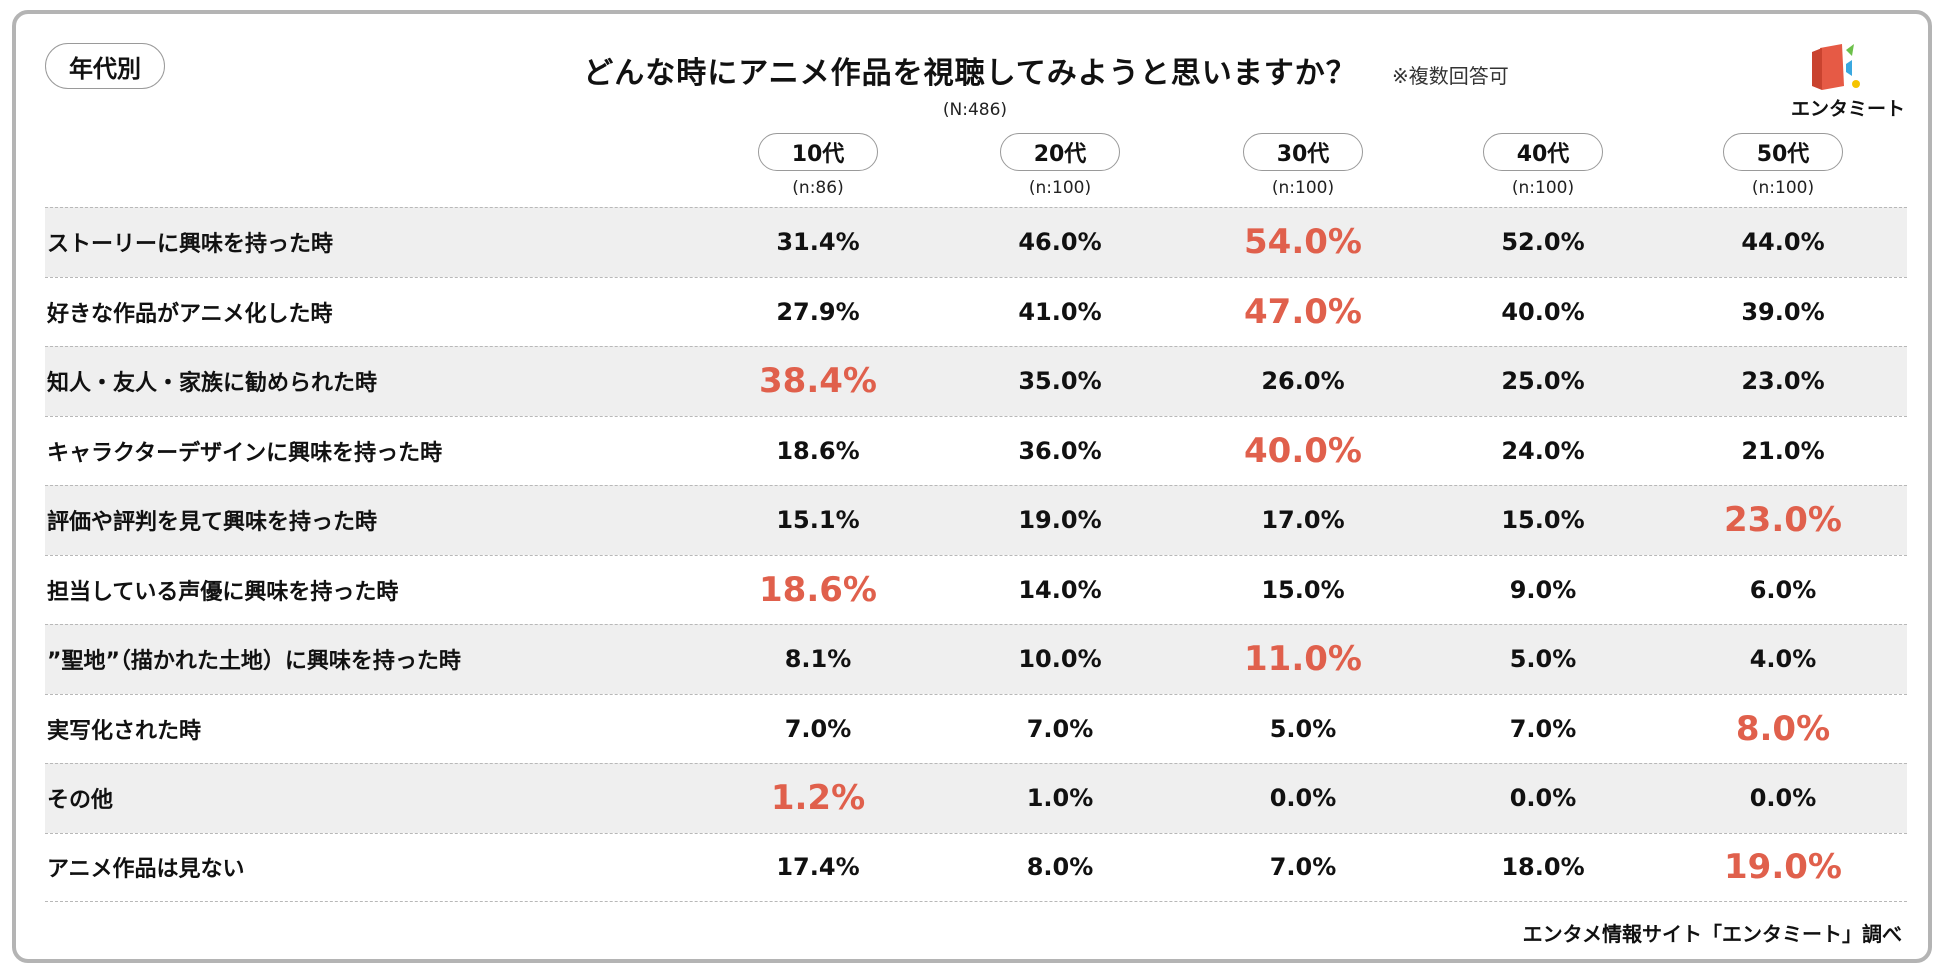 Image resolution: width=1950 pixels, height=975 pixels. I want to click on column-sample-size-5: (n:100), so click(1783, 188).